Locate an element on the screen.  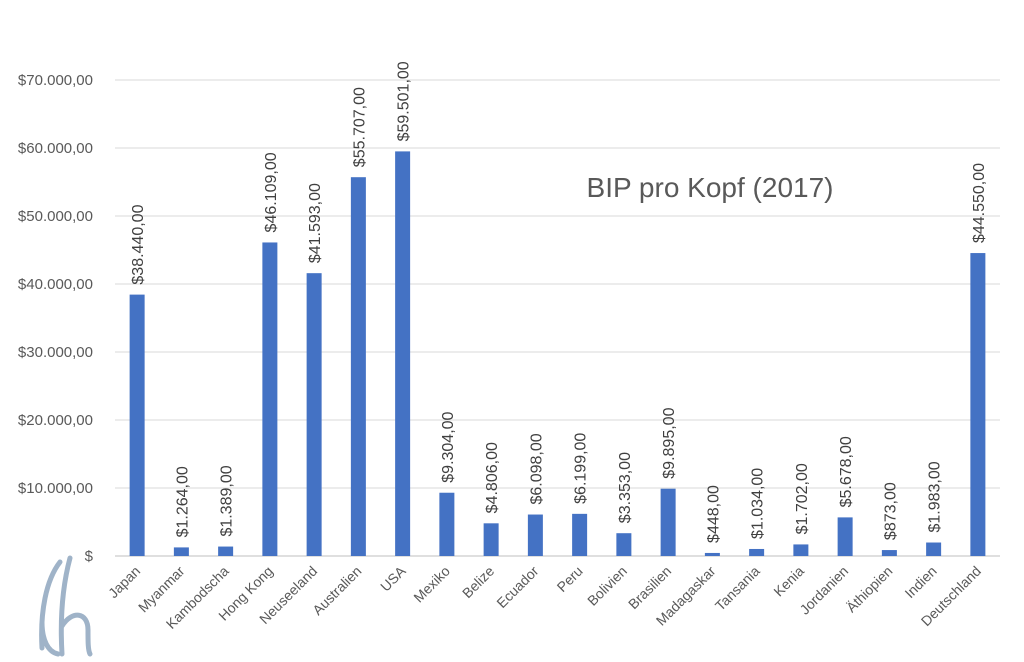
y-tick-label: $50.000,00 is located at coordinates (55, 216).